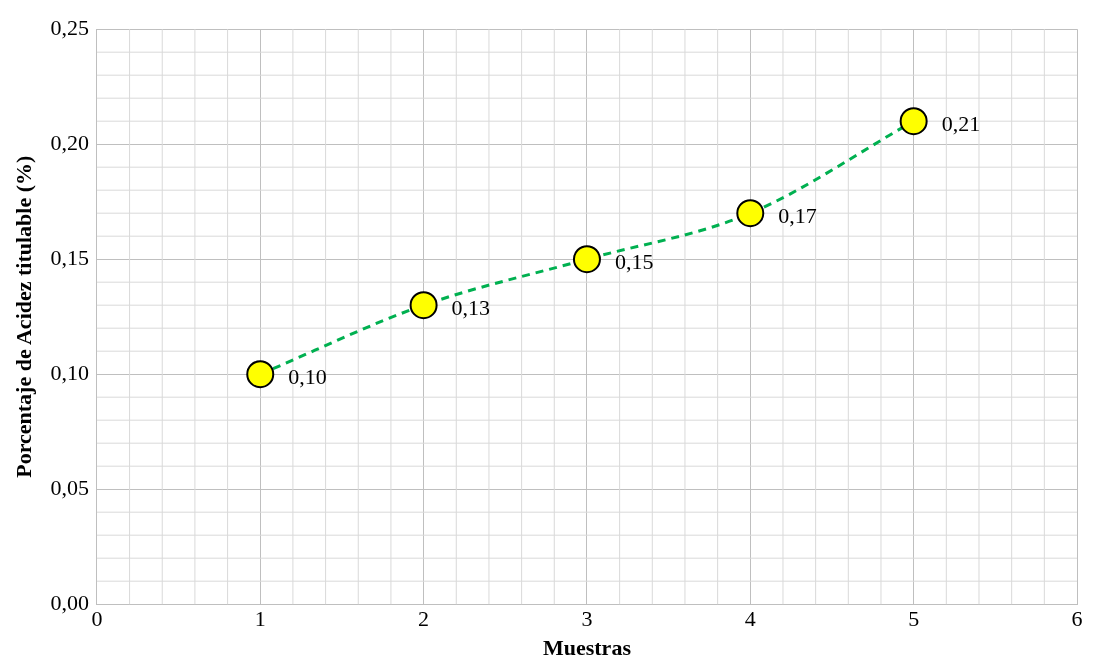 This screenshot has width=1100, height=671. Describe the element at coordinates (914, 619) in the screenshot. I see `x-tick-label: 5` at that location.